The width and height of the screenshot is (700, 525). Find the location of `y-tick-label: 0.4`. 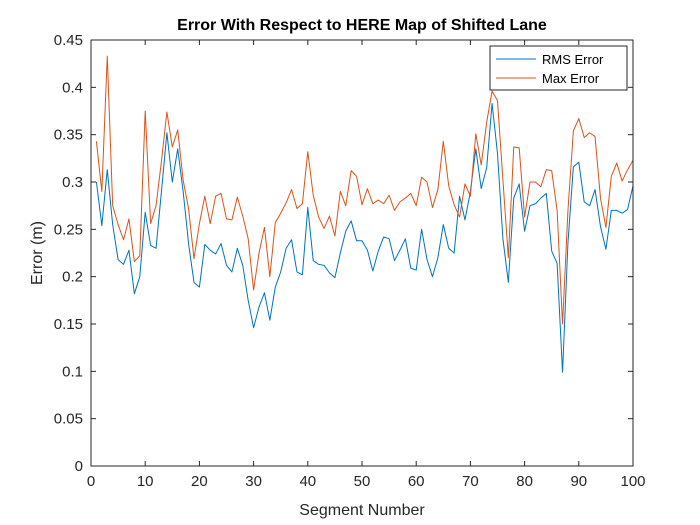

y-tick-label: 0.4 is located at coordinates (72, 87).